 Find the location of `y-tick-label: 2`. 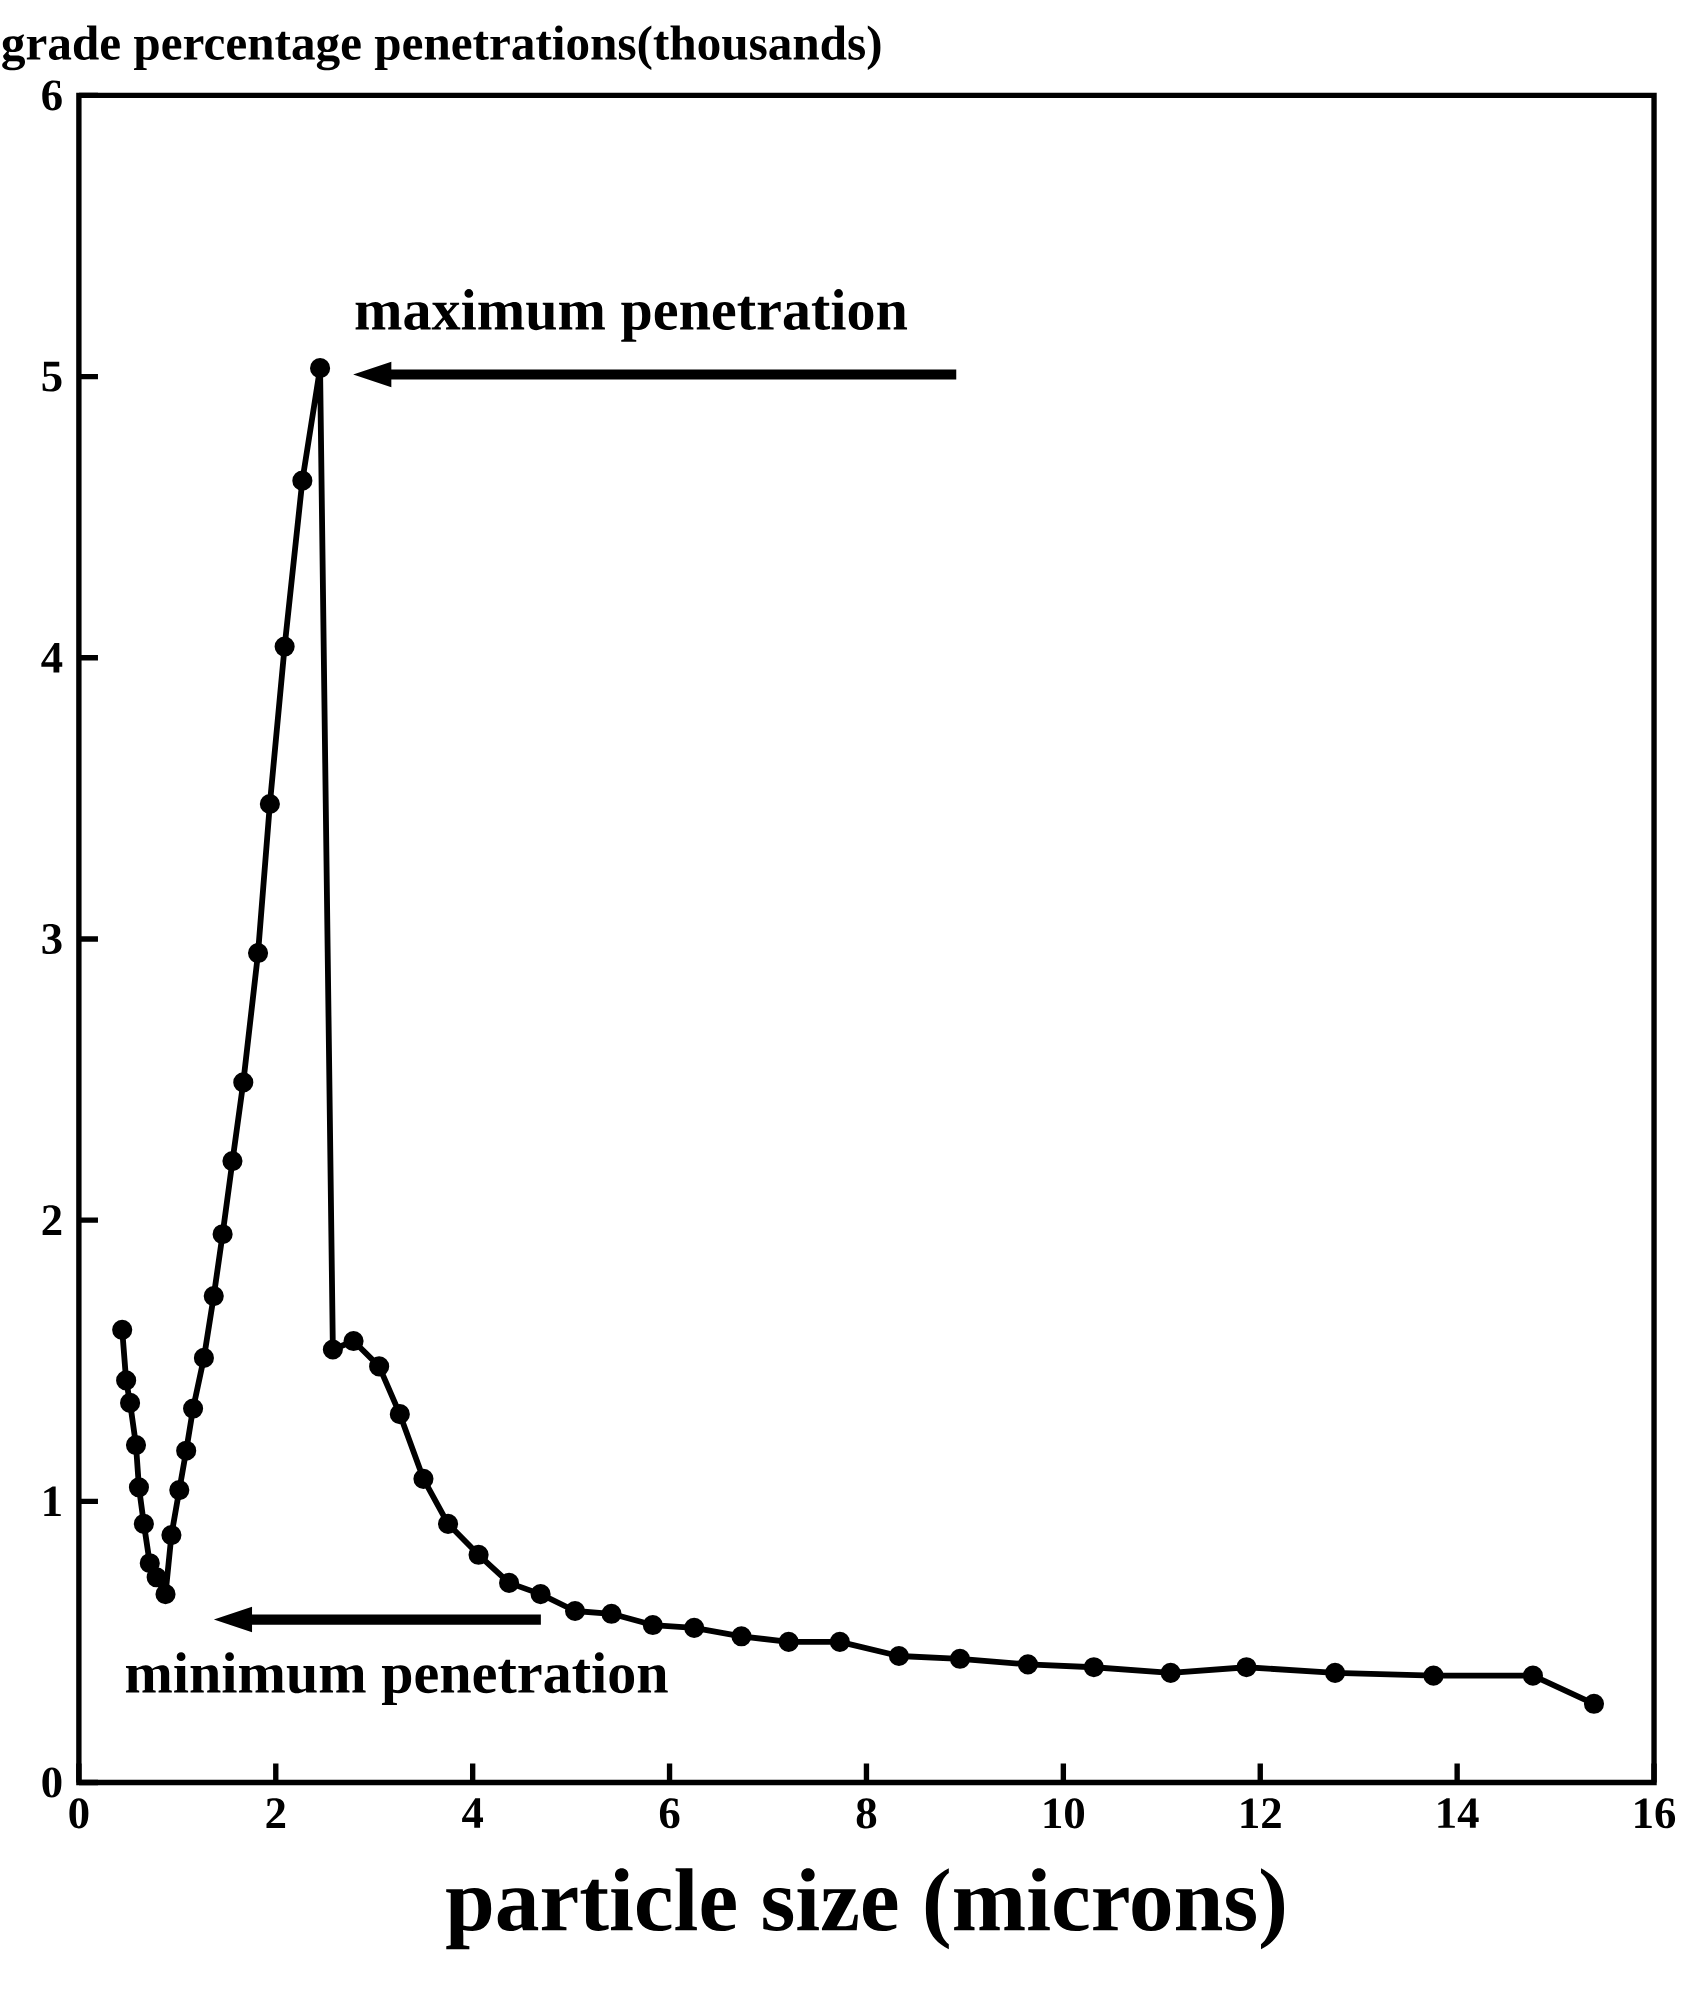

y-tick-label: 2 is located at coordinates (52, 1220).